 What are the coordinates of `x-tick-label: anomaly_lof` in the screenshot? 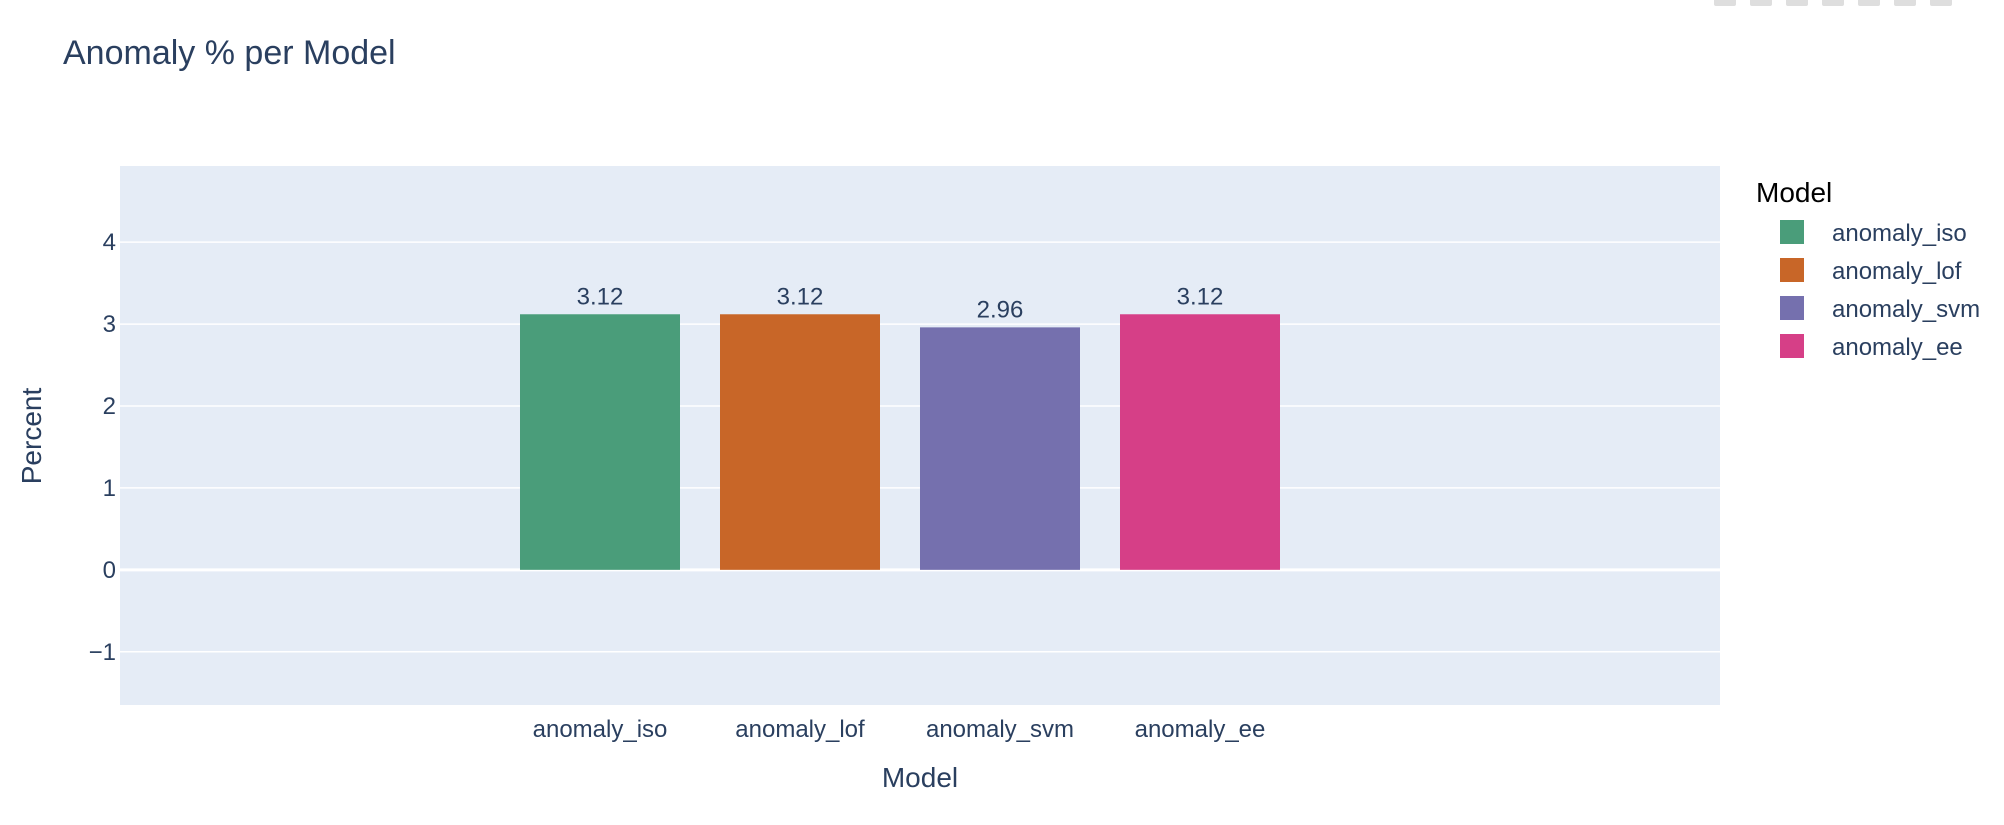 It's located at (800, 729).